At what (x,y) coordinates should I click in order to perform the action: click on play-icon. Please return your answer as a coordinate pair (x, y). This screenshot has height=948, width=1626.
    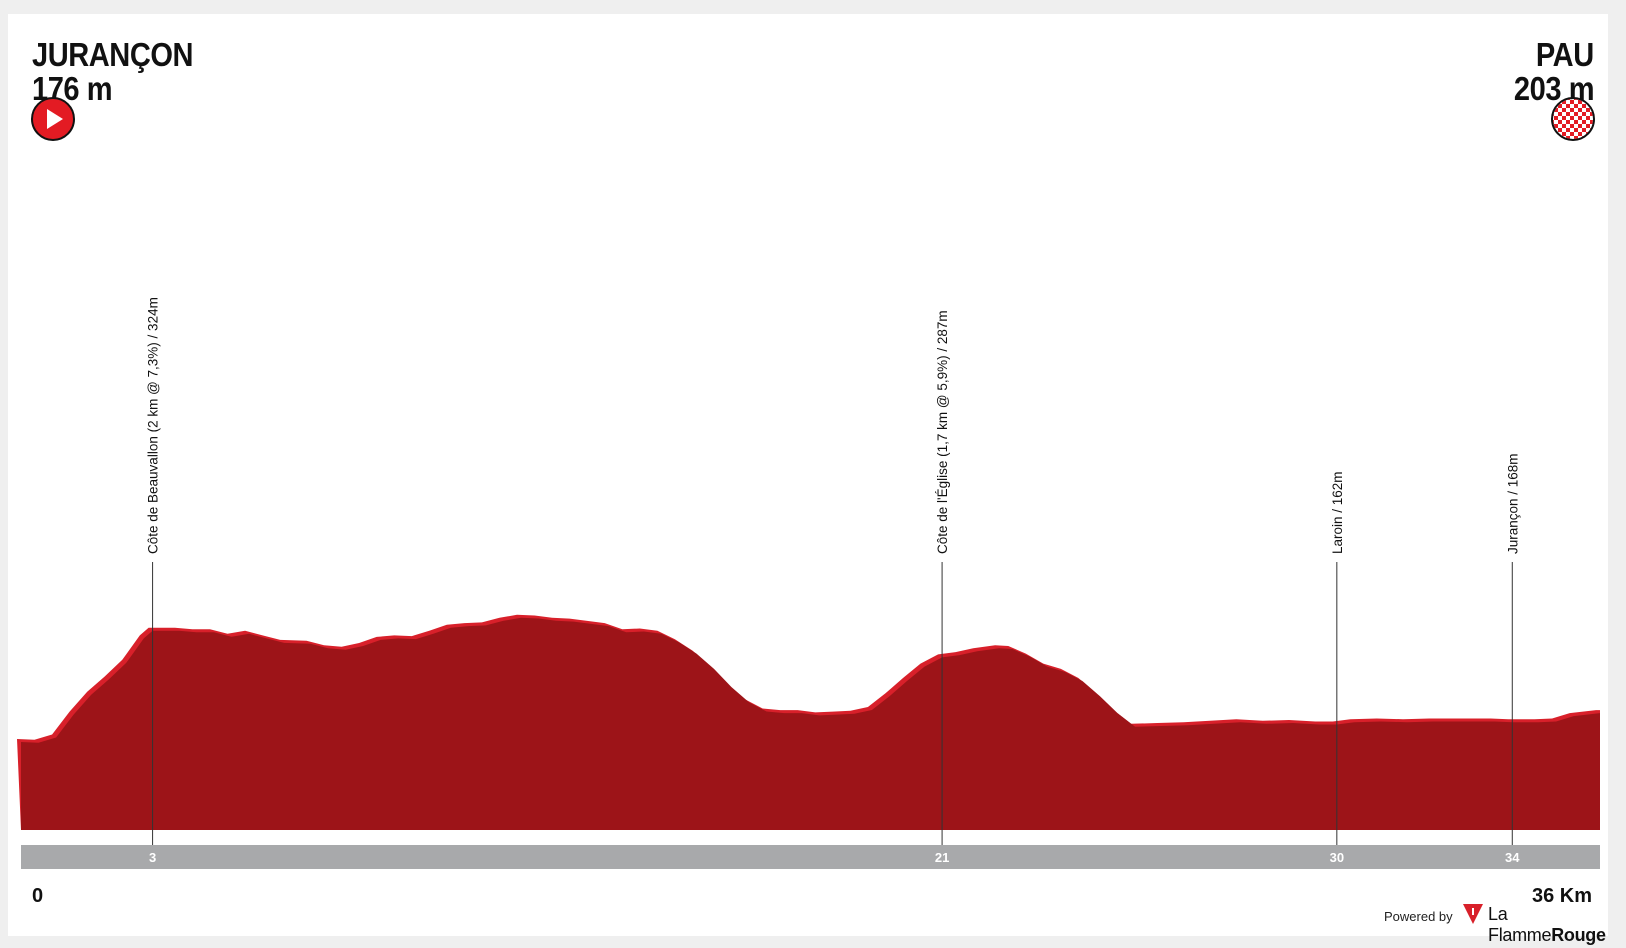
    Looking at the image, I should click on (53, 119).